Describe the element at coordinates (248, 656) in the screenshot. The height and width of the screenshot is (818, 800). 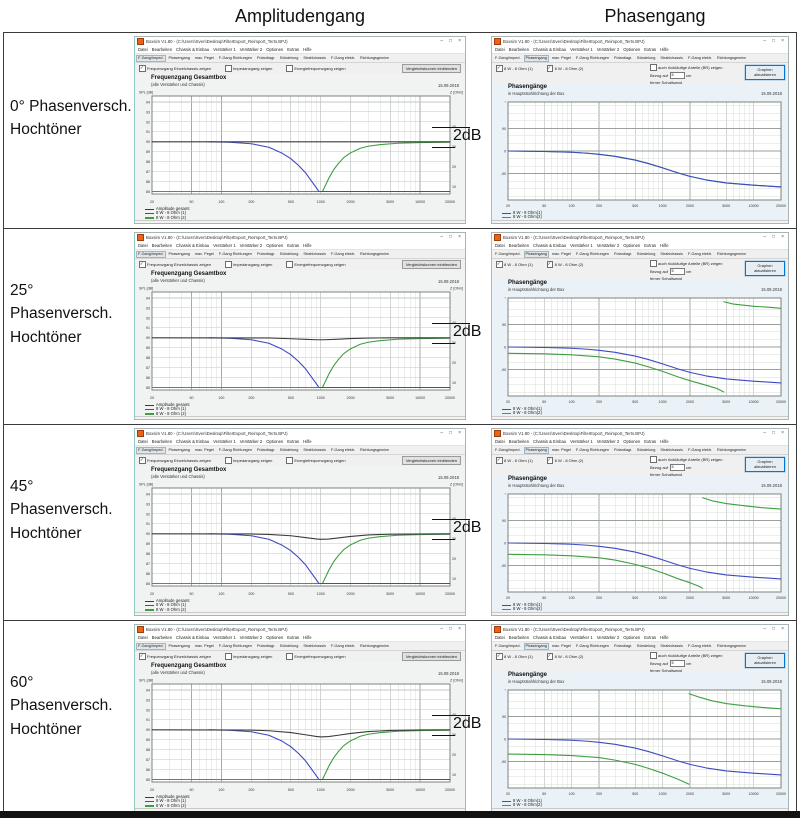
I see `option-checkbox: Impedanzgang zeigen` at that location.